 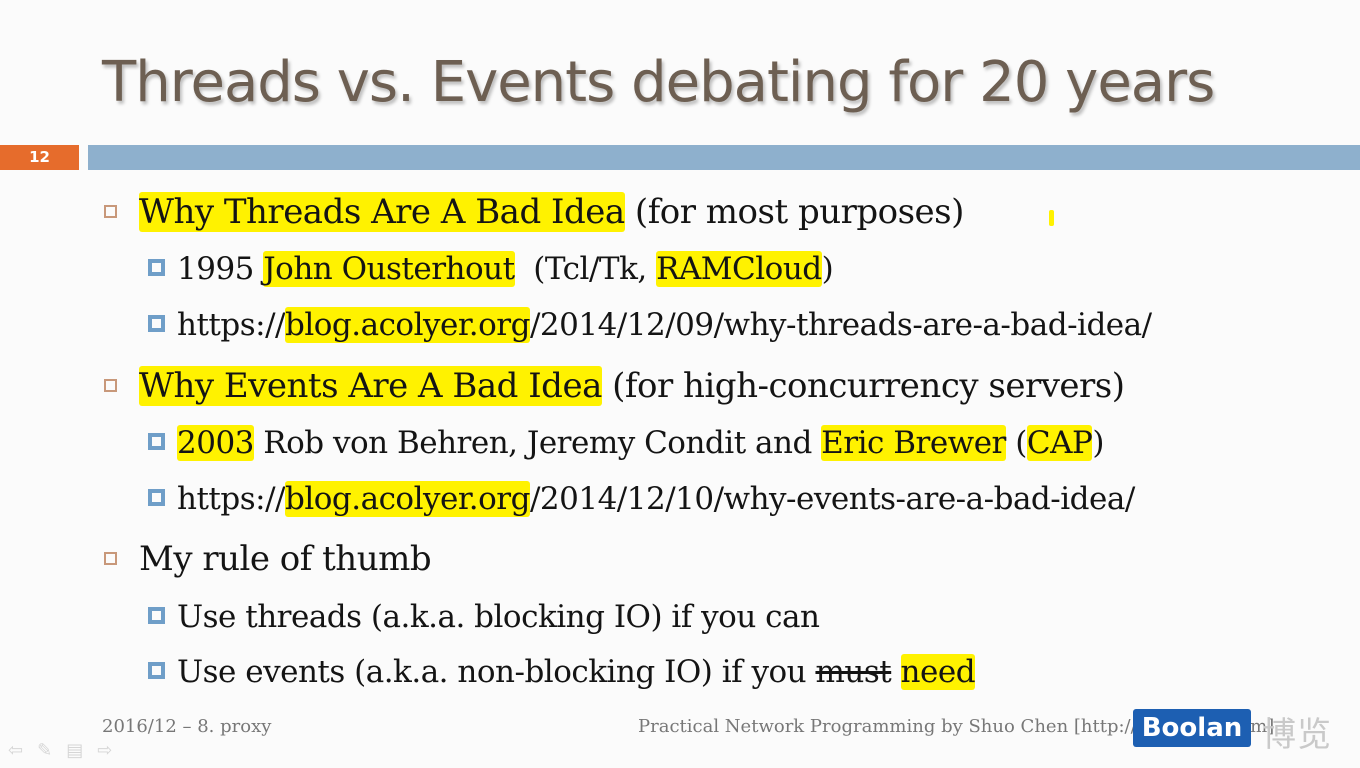 What do you see at coordinates (724, 157) in the screenshot?
I see `title-divider-bar` at bounding box center [724, 157].